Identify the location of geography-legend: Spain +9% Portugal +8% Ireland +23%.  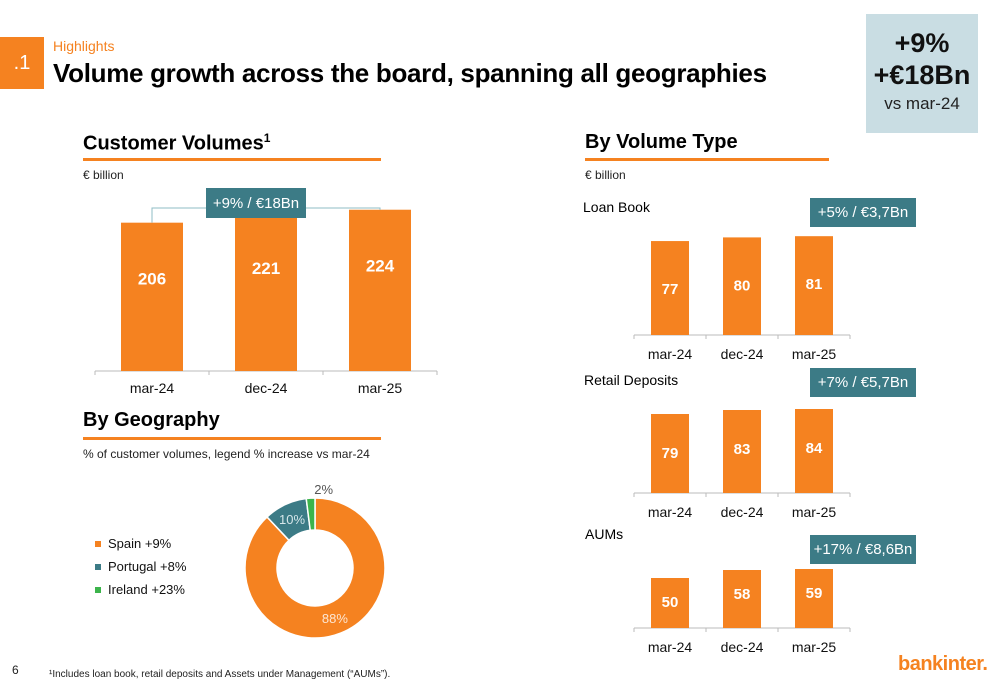
(140, 566).